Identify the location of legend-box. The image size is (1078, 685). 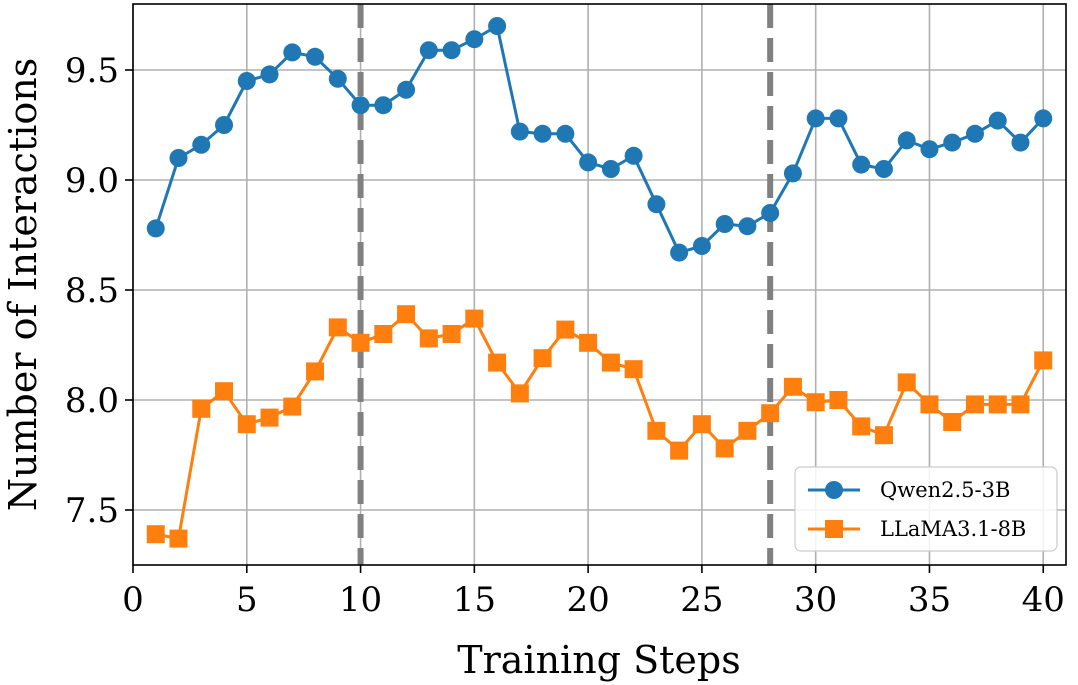
(926, 509).